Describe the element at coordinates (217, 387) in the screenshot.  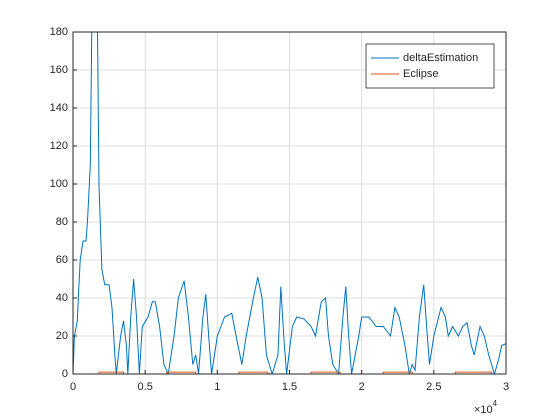
I see `x-tick-label: 1` at that location.